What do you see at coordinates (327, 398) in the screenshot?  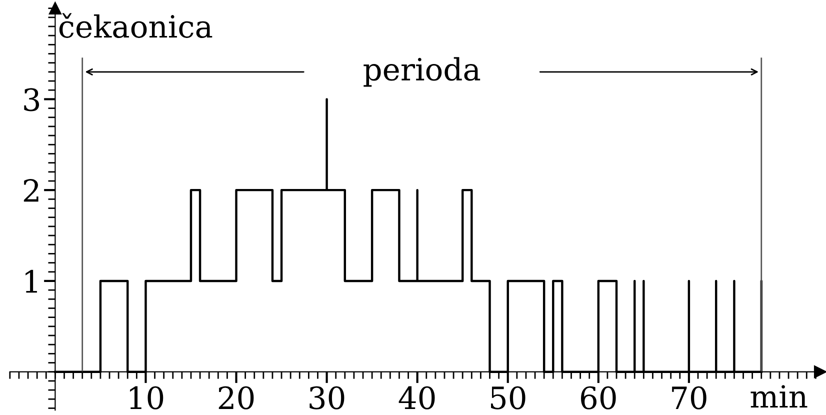 I see `x-tick-label: 30` at bounding box center [327, 398].